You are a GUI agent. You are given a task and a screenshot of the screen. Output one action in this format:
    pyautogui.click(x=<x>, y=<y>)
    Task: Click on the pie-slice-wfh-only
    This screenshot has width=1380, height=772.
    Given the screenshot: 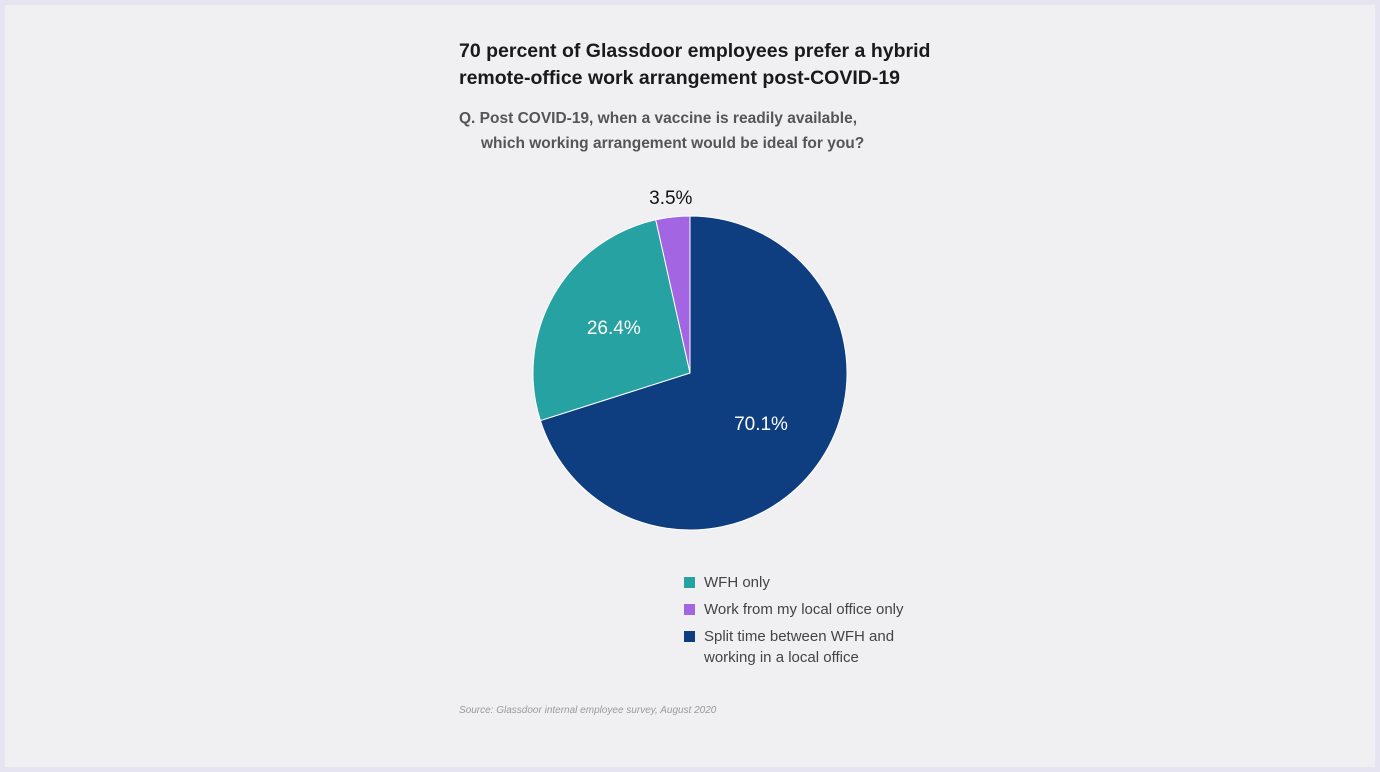 What is the action you would take?
    pyautogui.click(x=611, y=320)
    